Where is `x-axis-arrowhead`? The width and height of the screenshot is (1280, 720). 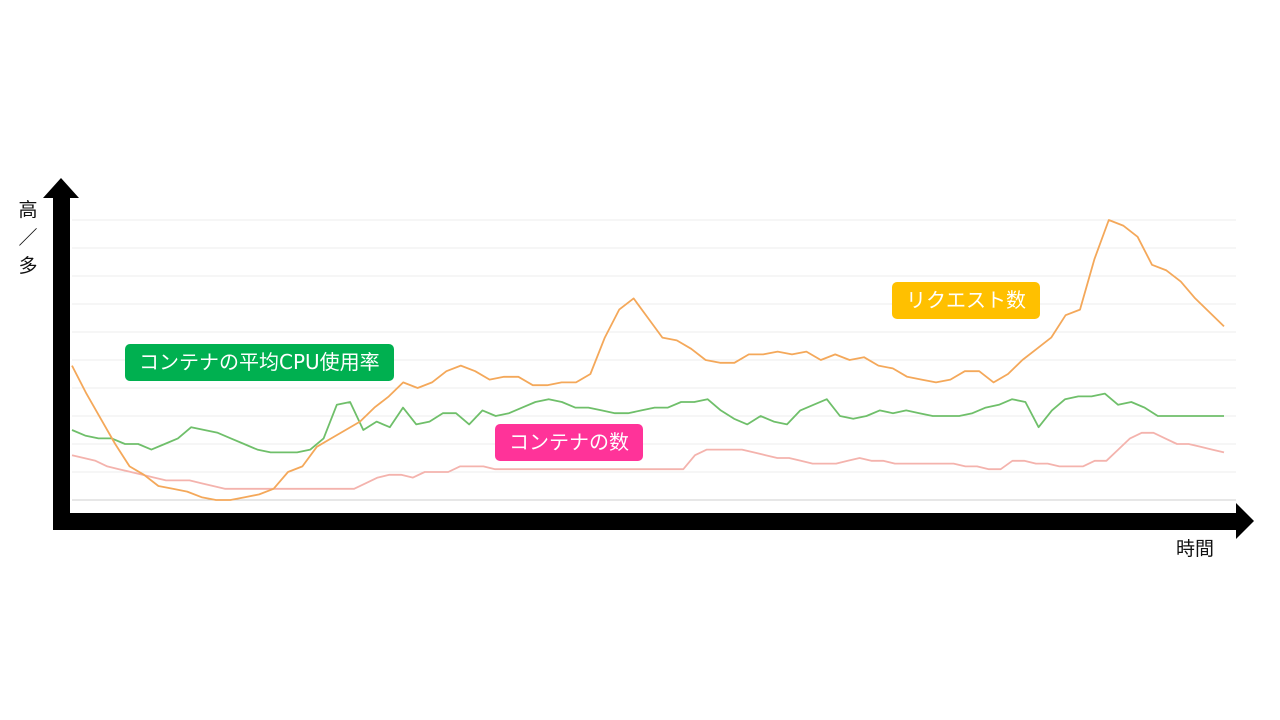
x-axis-arrowhead is located at coordinates (1245, 521).